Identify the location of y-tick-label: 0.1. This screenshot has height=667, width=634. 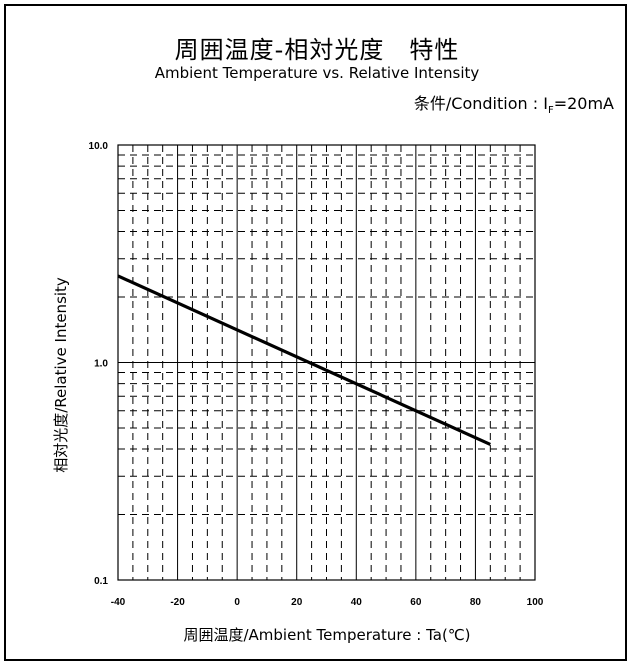
(101, 581).